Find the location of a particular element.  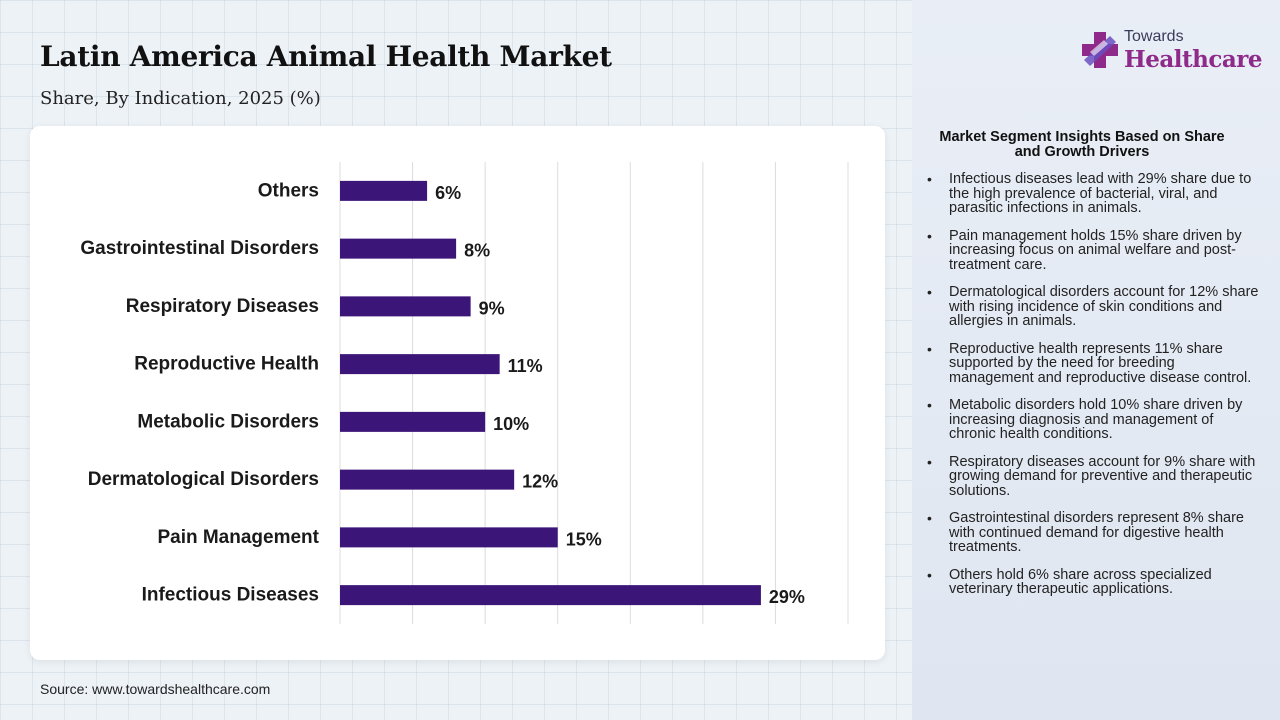

category-label: Dermatological Disorders is located at coordinates (203, 479).